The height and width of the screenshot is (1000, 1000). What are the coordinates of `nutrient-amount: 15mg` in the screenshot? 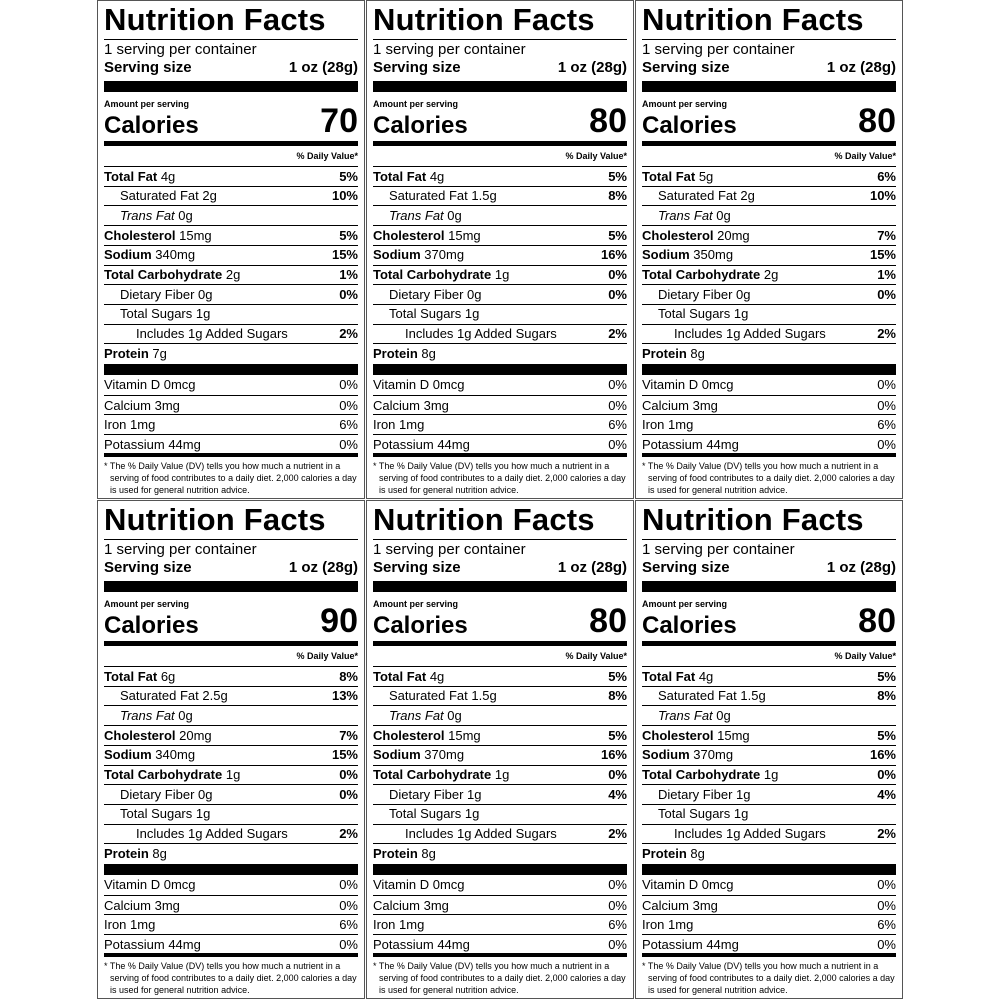 It's located at (464, 235).